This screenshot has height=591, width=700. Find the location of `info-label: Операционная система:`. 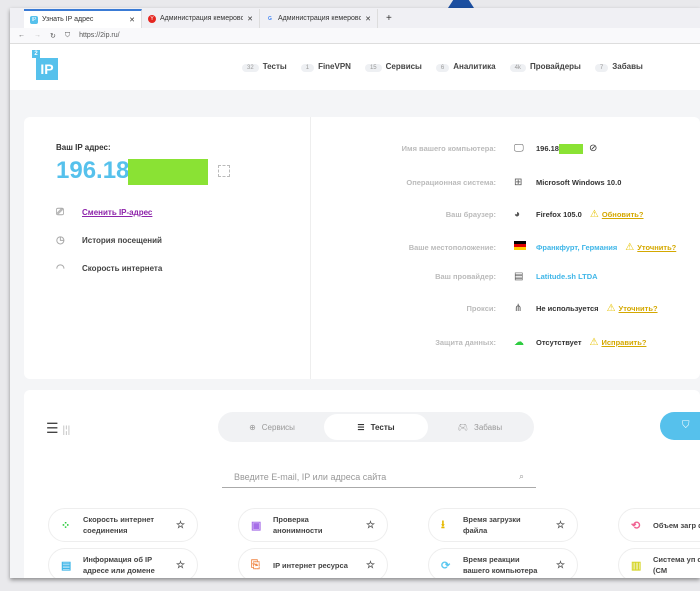

info-label: Операционная система: is located at coordinates (451, 182).